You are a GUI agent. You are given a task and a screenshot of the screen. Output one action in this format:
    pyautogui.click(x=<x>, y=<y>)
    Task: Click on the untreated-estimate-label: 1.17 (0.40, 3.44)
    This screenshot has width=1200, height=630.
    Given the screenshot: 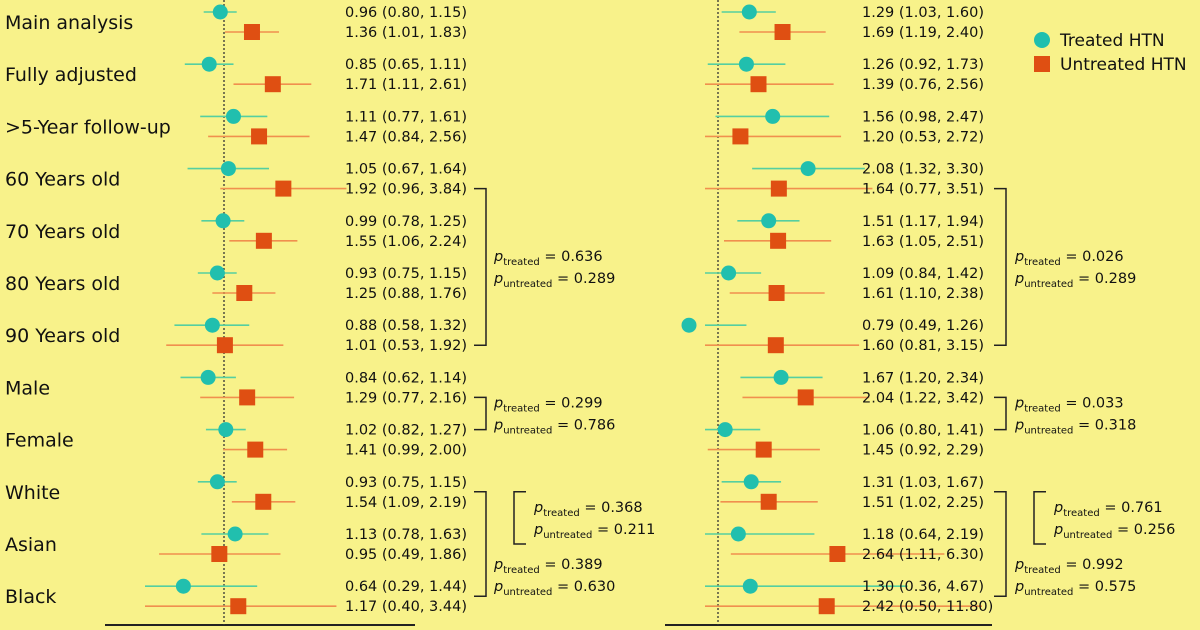 What is the action you would take?
    pyautogui.click(x=406, y=607)
    